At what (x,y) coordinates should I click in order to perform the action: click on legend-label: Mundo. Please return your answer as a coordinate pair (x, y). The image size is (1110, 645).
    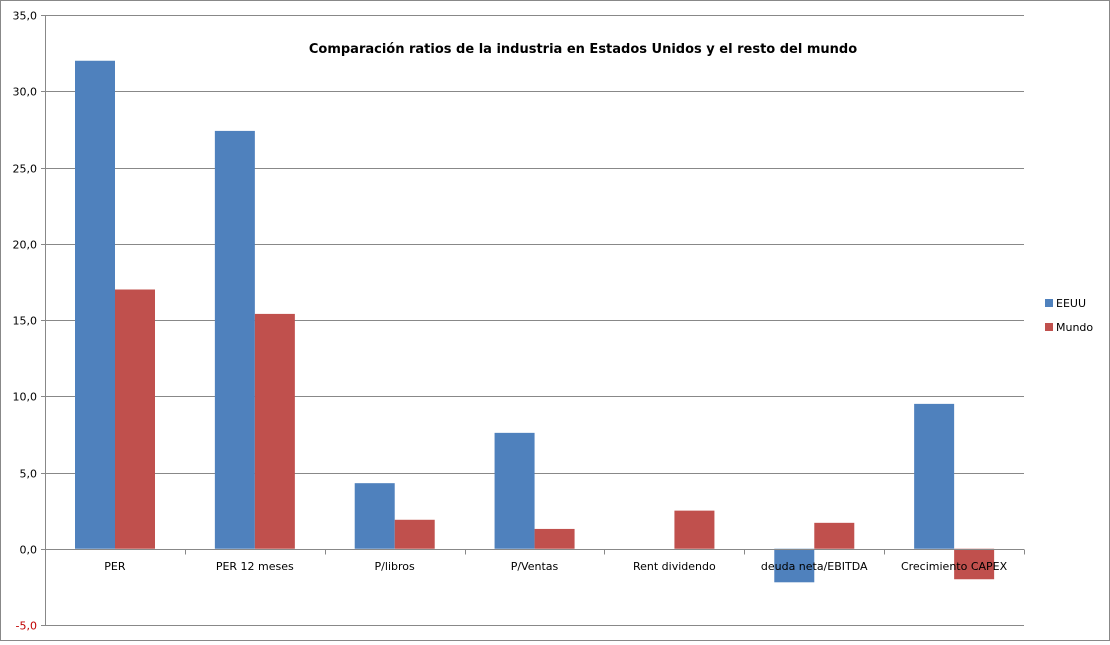
    Looking at the image, I should click on (1074, 327).